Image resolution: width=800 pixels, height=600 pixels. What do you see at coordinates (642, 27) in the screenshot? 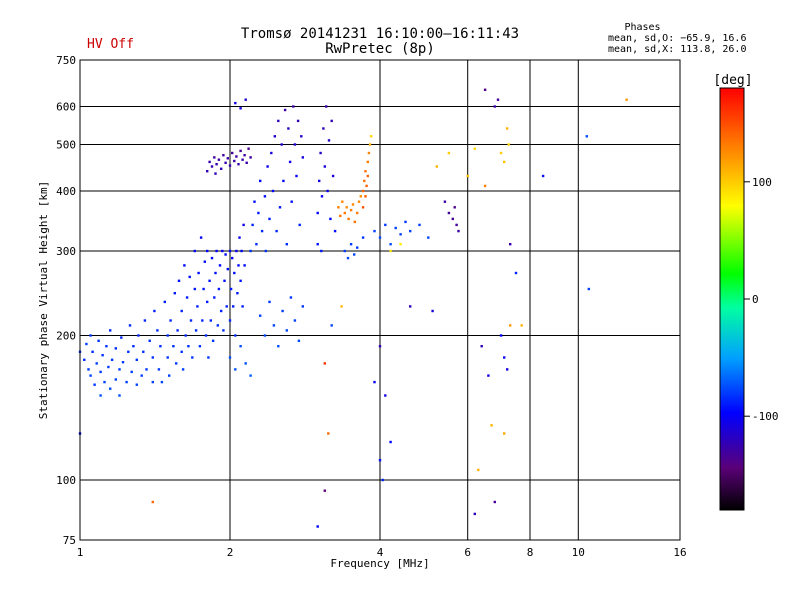
I see `phases-title: Phases` at bounding box center [642, 27].